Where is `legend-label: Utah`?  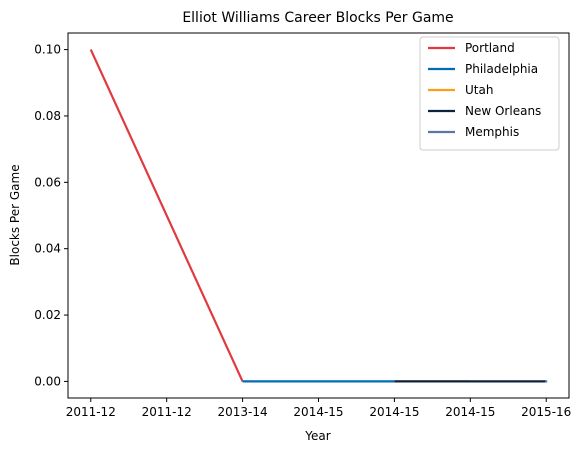
legend-label: Utah is located at coordinates (479, 90).